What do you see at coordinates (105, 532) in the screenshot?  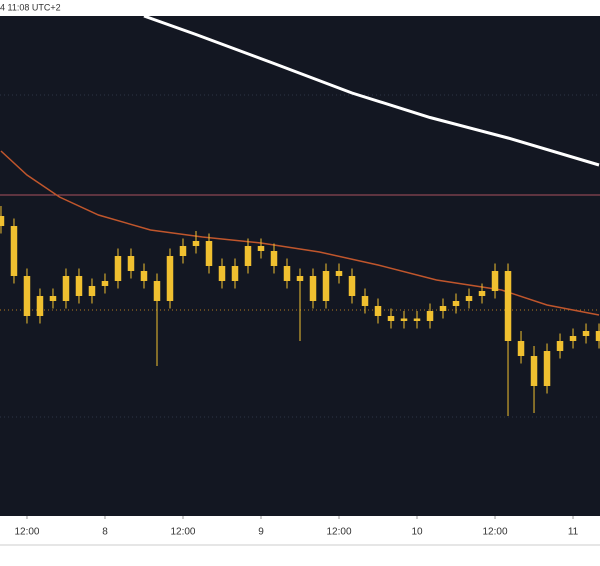 I see `x-tick-label: 8` at bounding box center [105, 532].